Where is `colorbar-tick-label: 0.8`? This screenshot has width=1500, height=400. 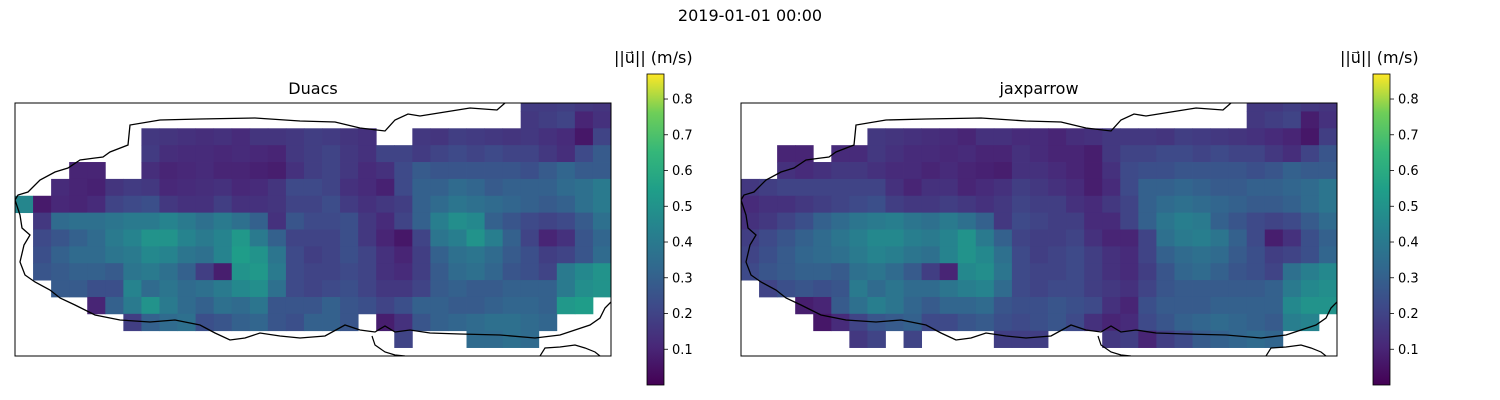
colorbar-tick-label: 0.8 is located at coordinates (1408, 100).